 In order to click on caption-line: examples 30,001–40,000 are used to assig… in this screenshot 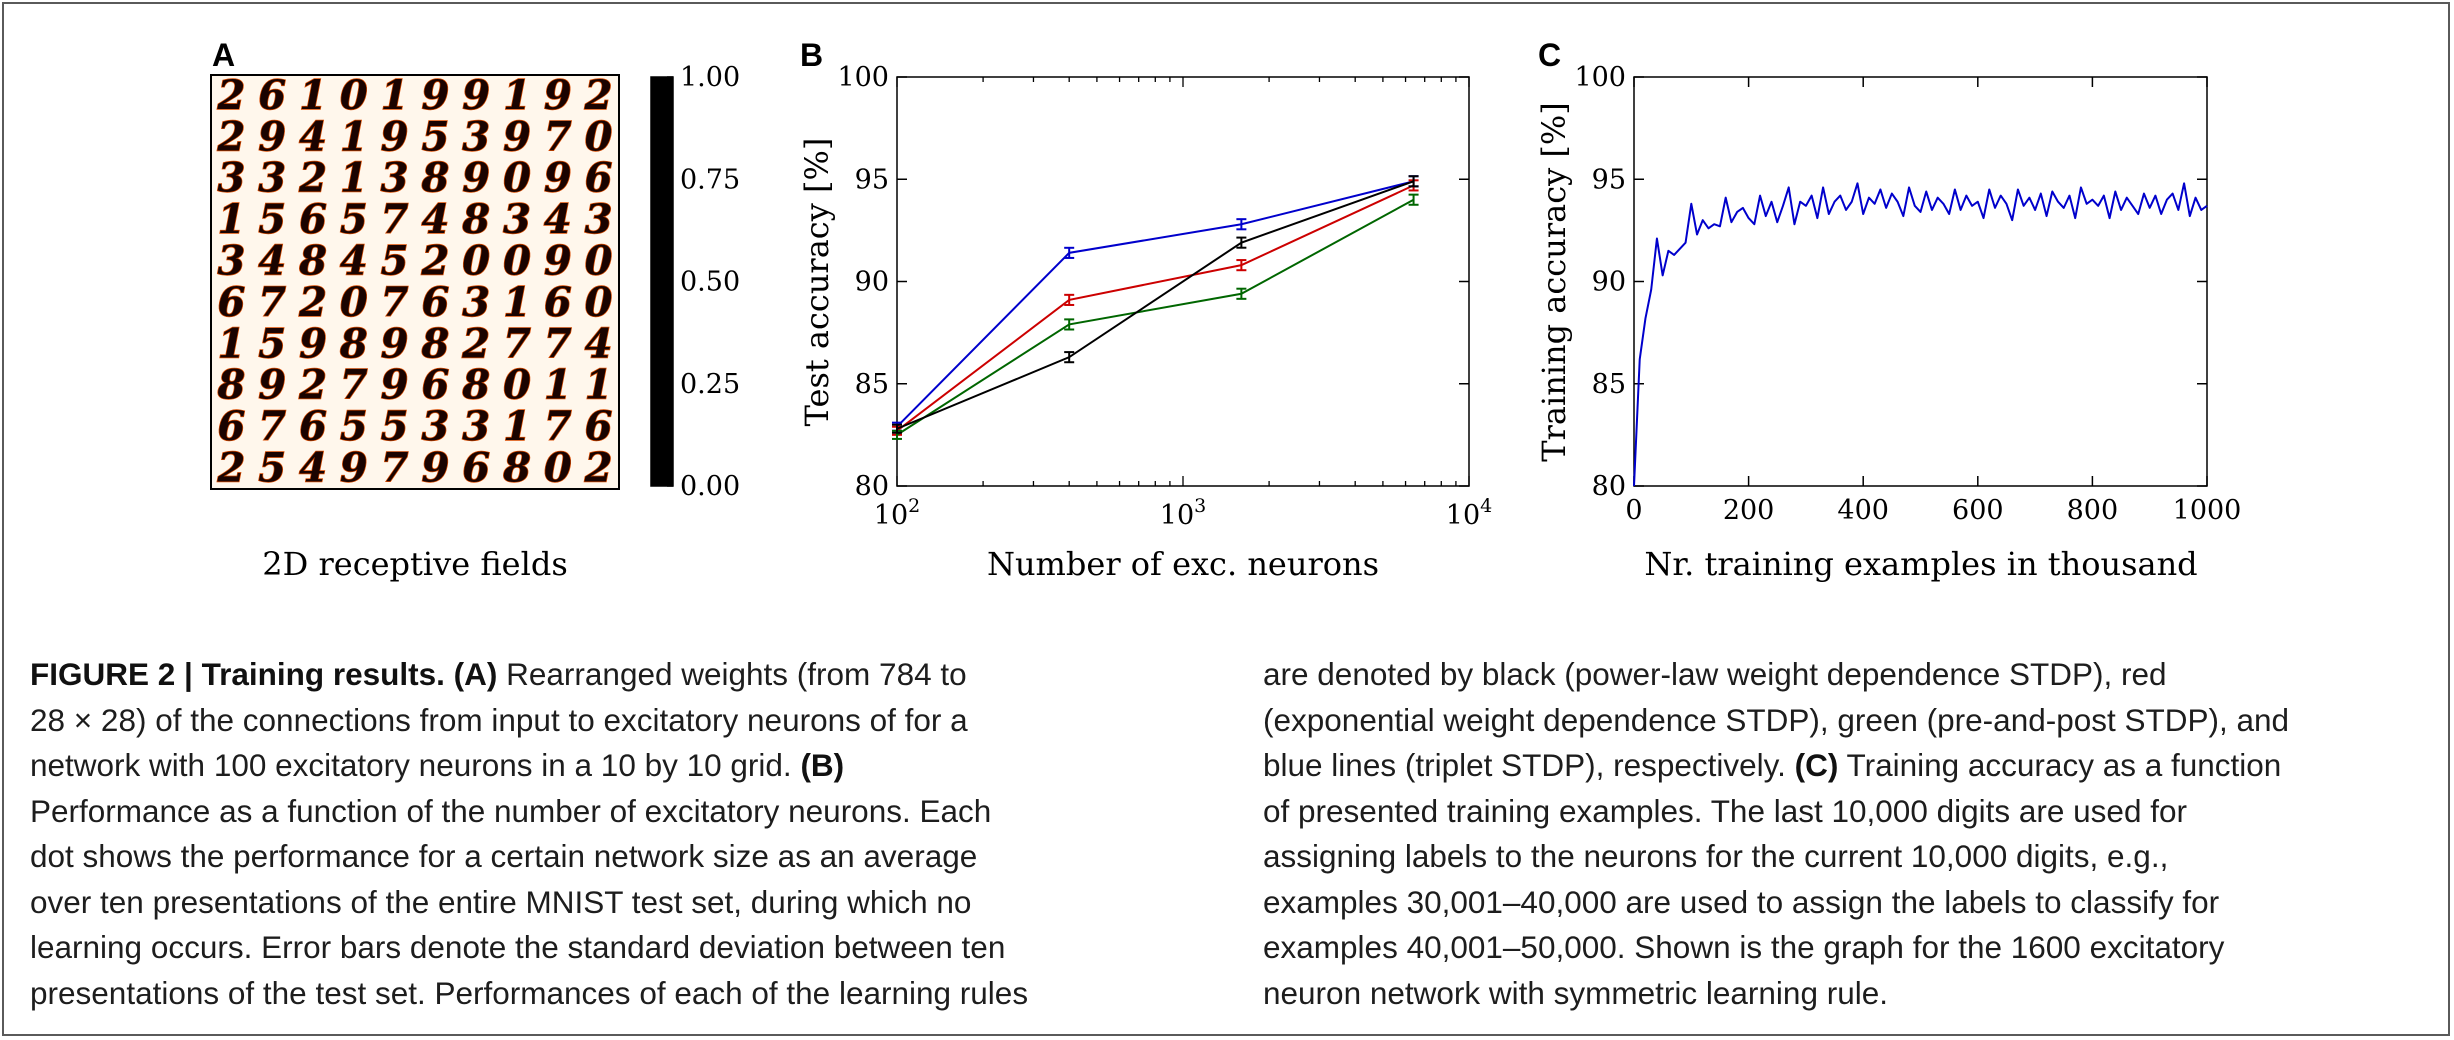, I will do `click(1776, 903)`.